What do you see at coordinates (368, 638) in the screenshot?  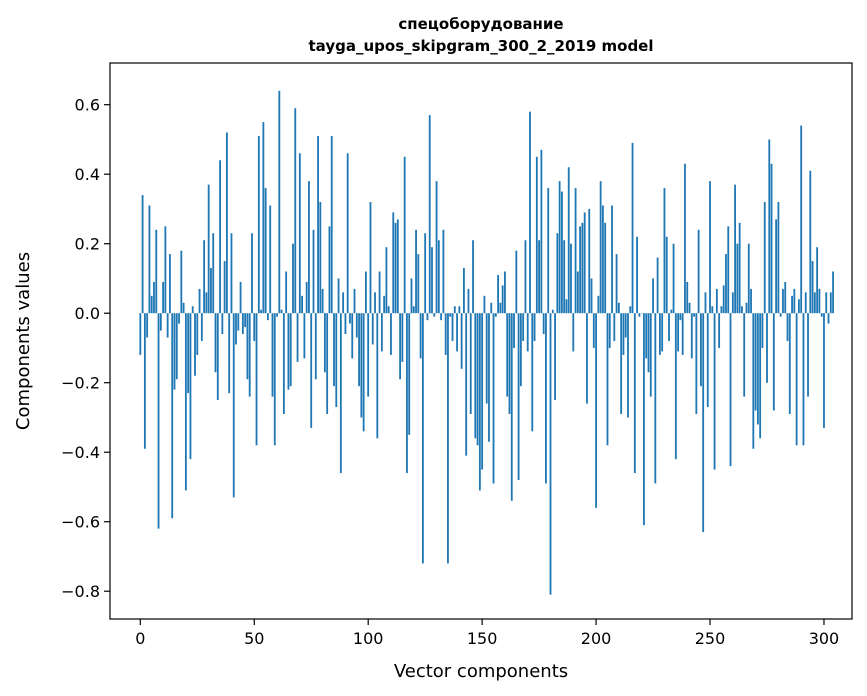 I see `x-tick-label: 100` at bounding box center [368, 638].